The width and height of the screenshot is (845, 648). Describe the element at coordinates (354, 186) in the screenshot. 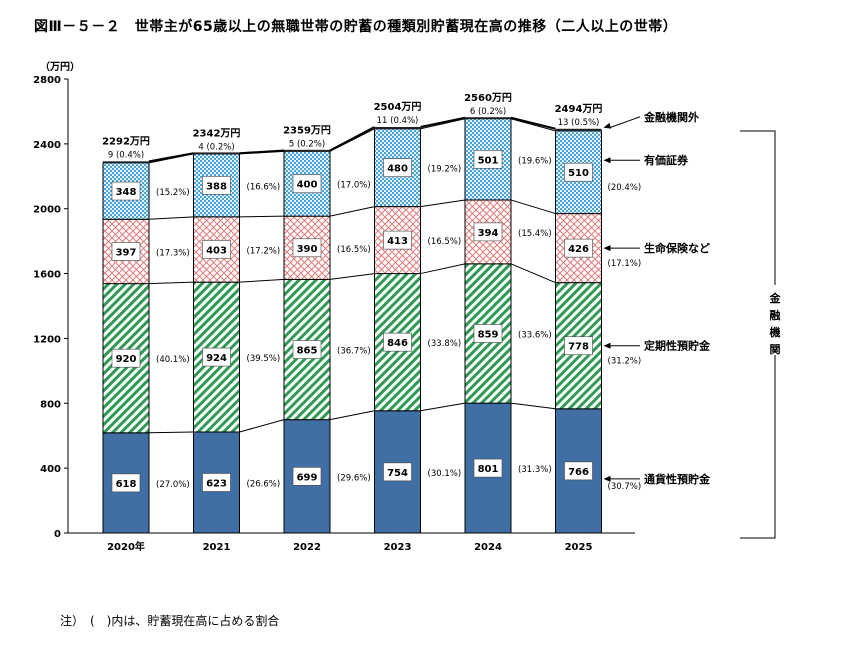

I see `percent-label: (17.0%)` at that location.